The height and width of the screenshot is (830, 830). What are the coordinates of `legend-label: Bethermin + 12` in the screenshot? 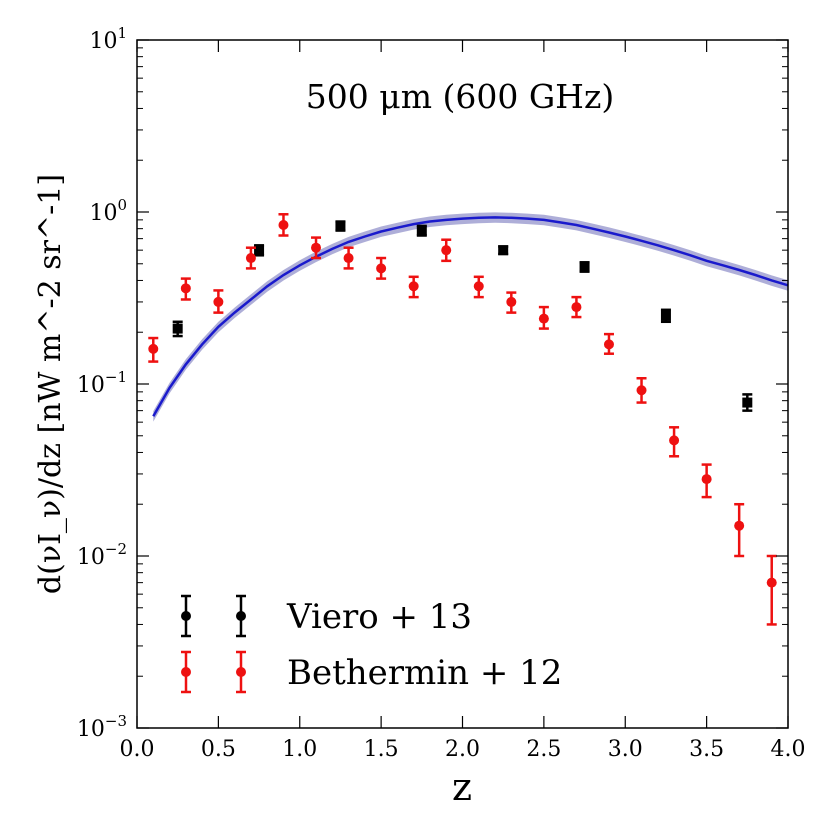 It's located at (424, 673).